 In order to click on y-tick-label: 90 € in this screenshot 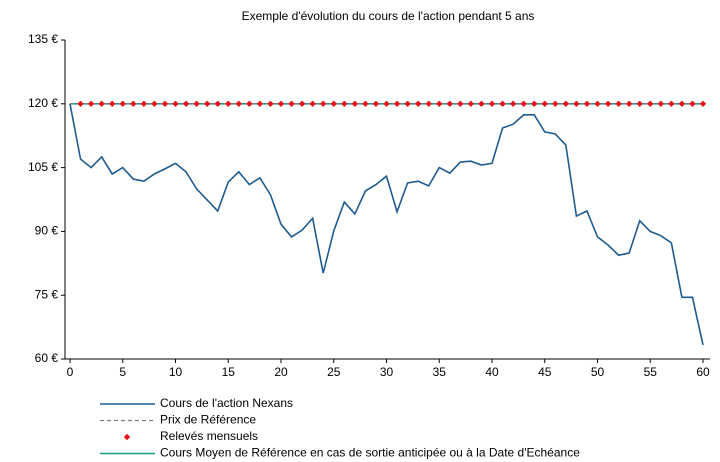, I will do `click(47, 231)`.